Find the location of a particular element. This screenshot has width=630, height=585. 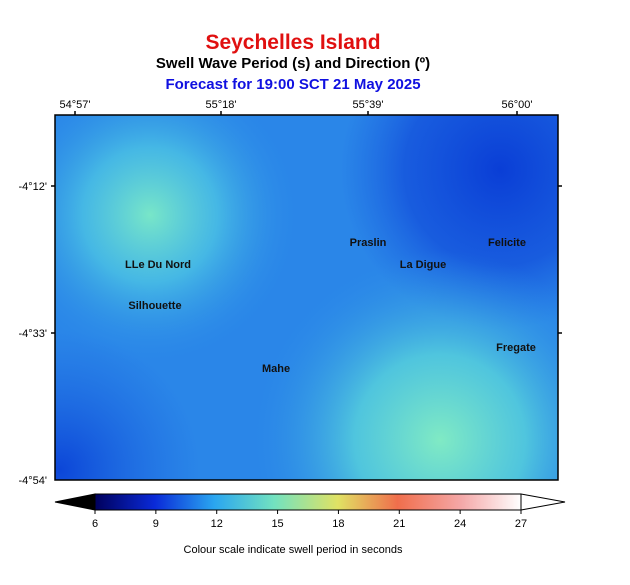

colorbar-tick-label: 24 is located at coordinates (460, 524).